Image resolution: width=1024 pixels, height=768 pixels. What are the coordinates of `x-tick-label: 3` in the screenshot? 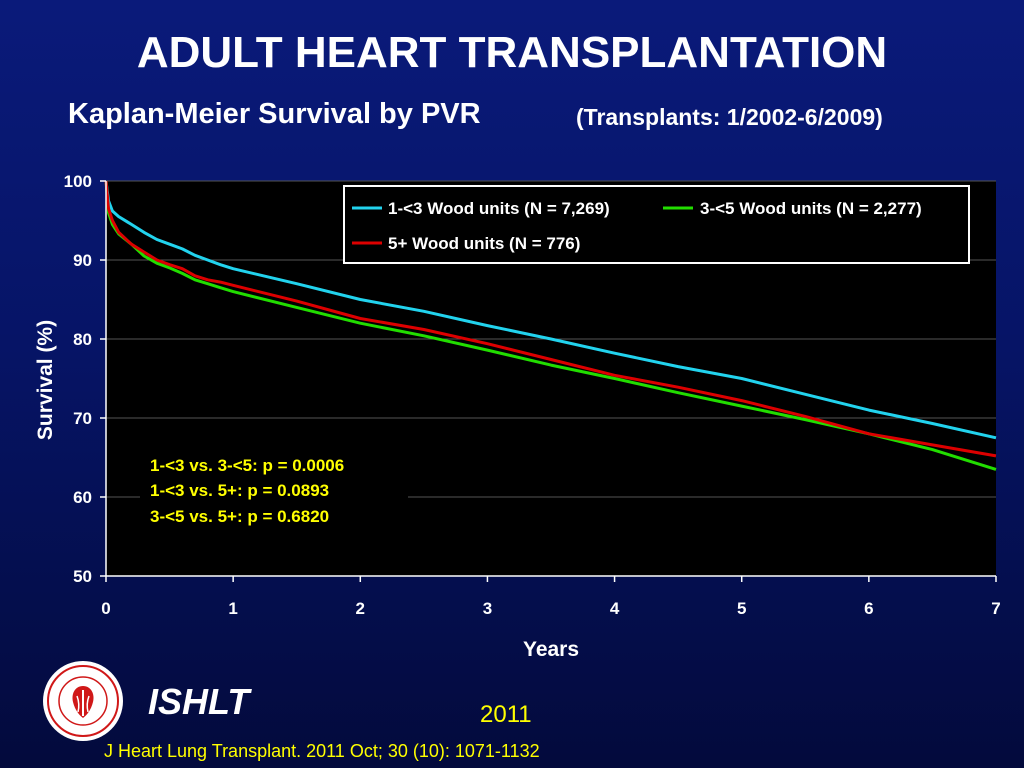 It's located at (487, 608).